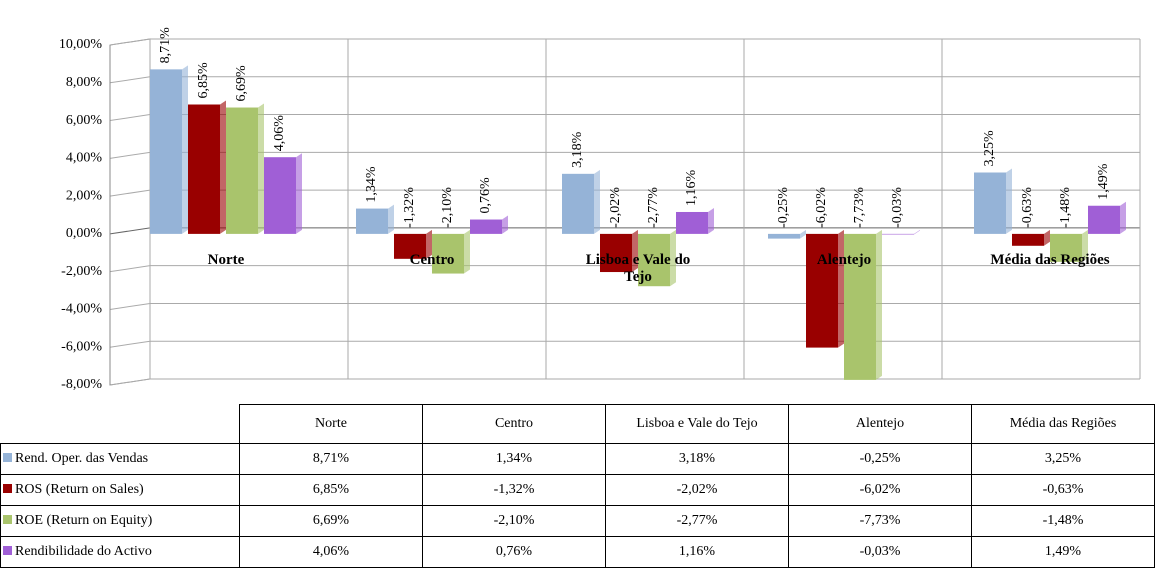 This screenshot has height=585, width=1155. What do you see at coordinates (1063, 424) in the screenshot?
I see `column-header: Média das Regiões` at bounding box center [1063, 424].